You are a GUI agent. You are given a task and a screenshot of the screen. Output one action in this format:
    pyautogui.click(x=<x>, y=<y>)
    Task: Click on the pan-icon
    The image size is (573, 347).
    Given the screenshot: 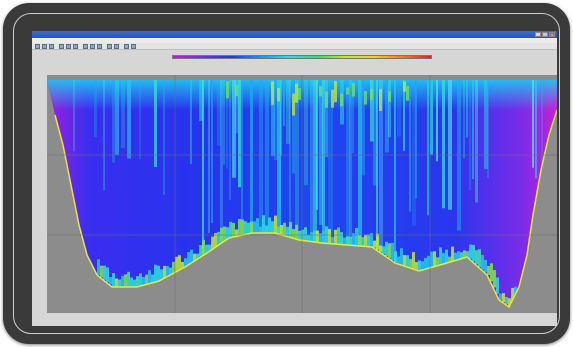 What is the action you would take?
    pyautogui.click(x=75, y=46)
    